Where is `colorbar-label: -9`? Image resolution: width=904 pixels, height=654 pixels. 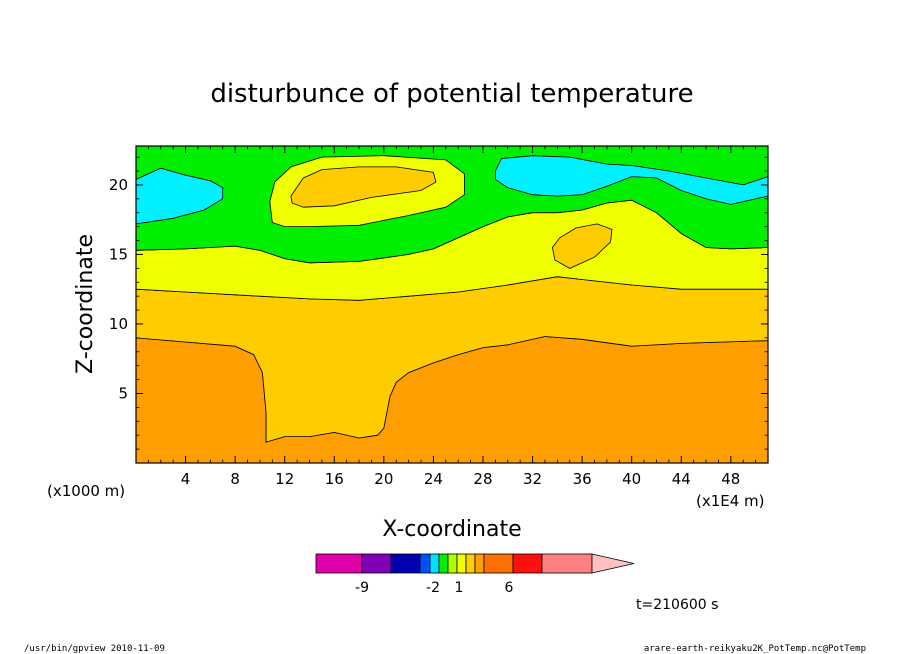
colorbar-label: -9 is located at coordinates (362, 588).